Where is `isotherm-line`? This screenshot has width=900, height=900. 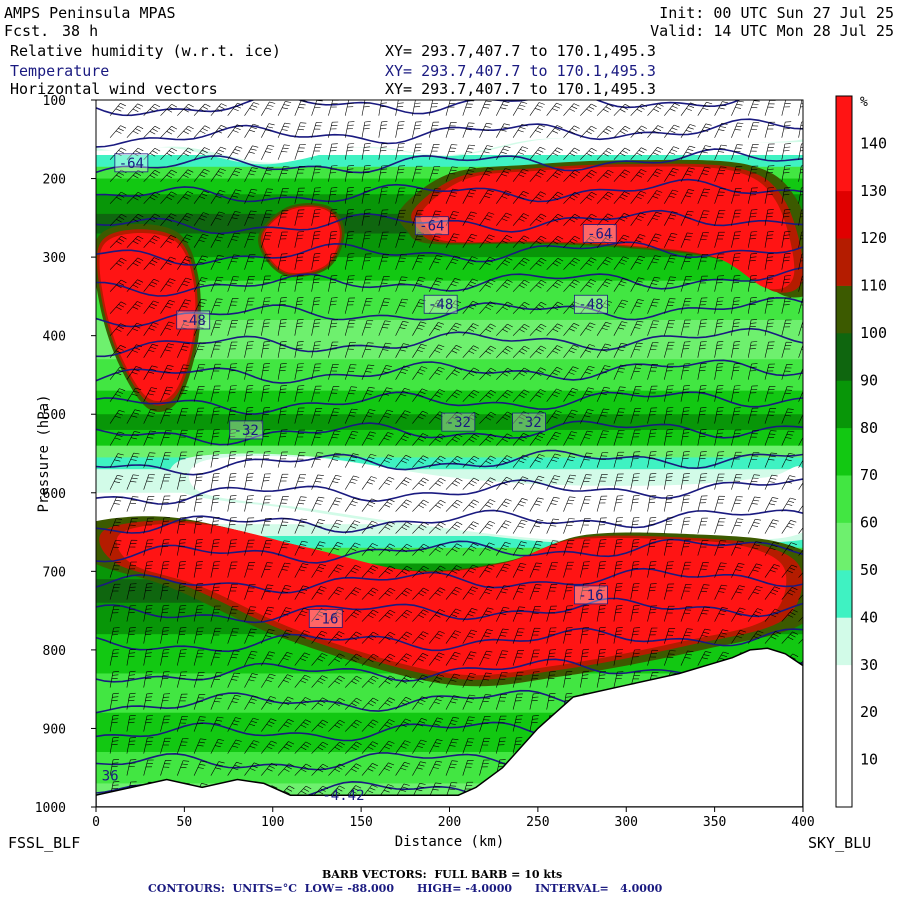 isotherm-line is located at coordinates (449, 190).